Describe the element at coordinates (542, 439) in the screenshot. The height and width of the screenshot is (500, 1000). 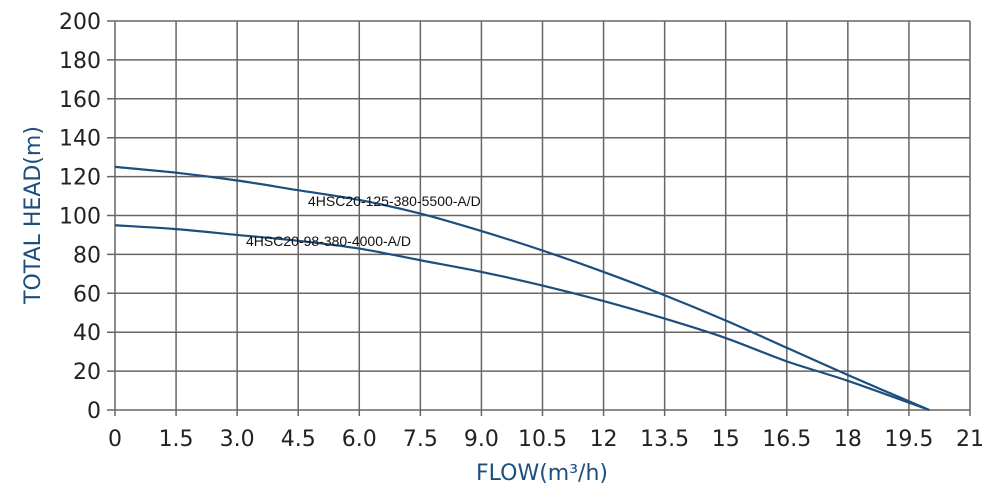
I see `x-tick-label: 10.5` at that location.